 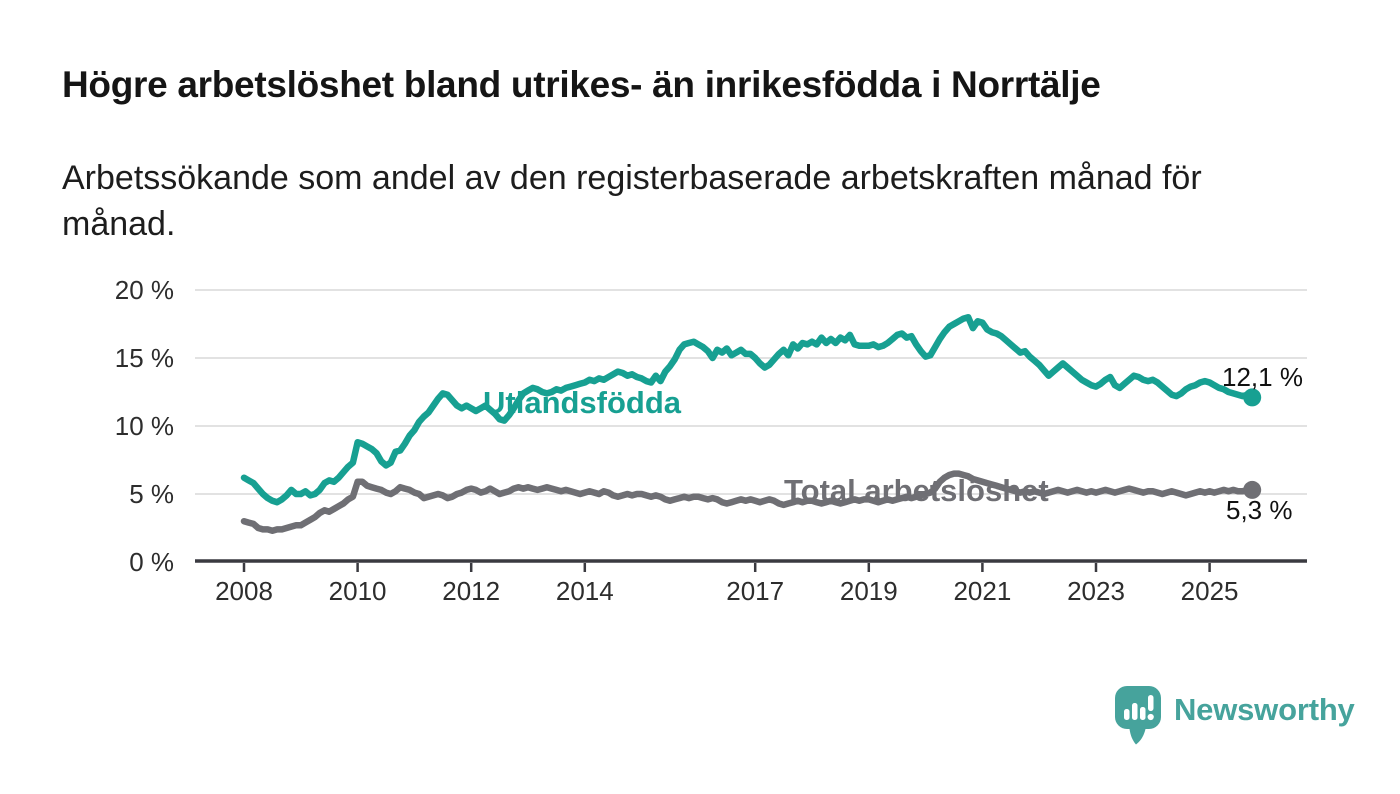 I want to click on end-value-utlandsfodda: 12,1 %, so click(x=1262, y=377).